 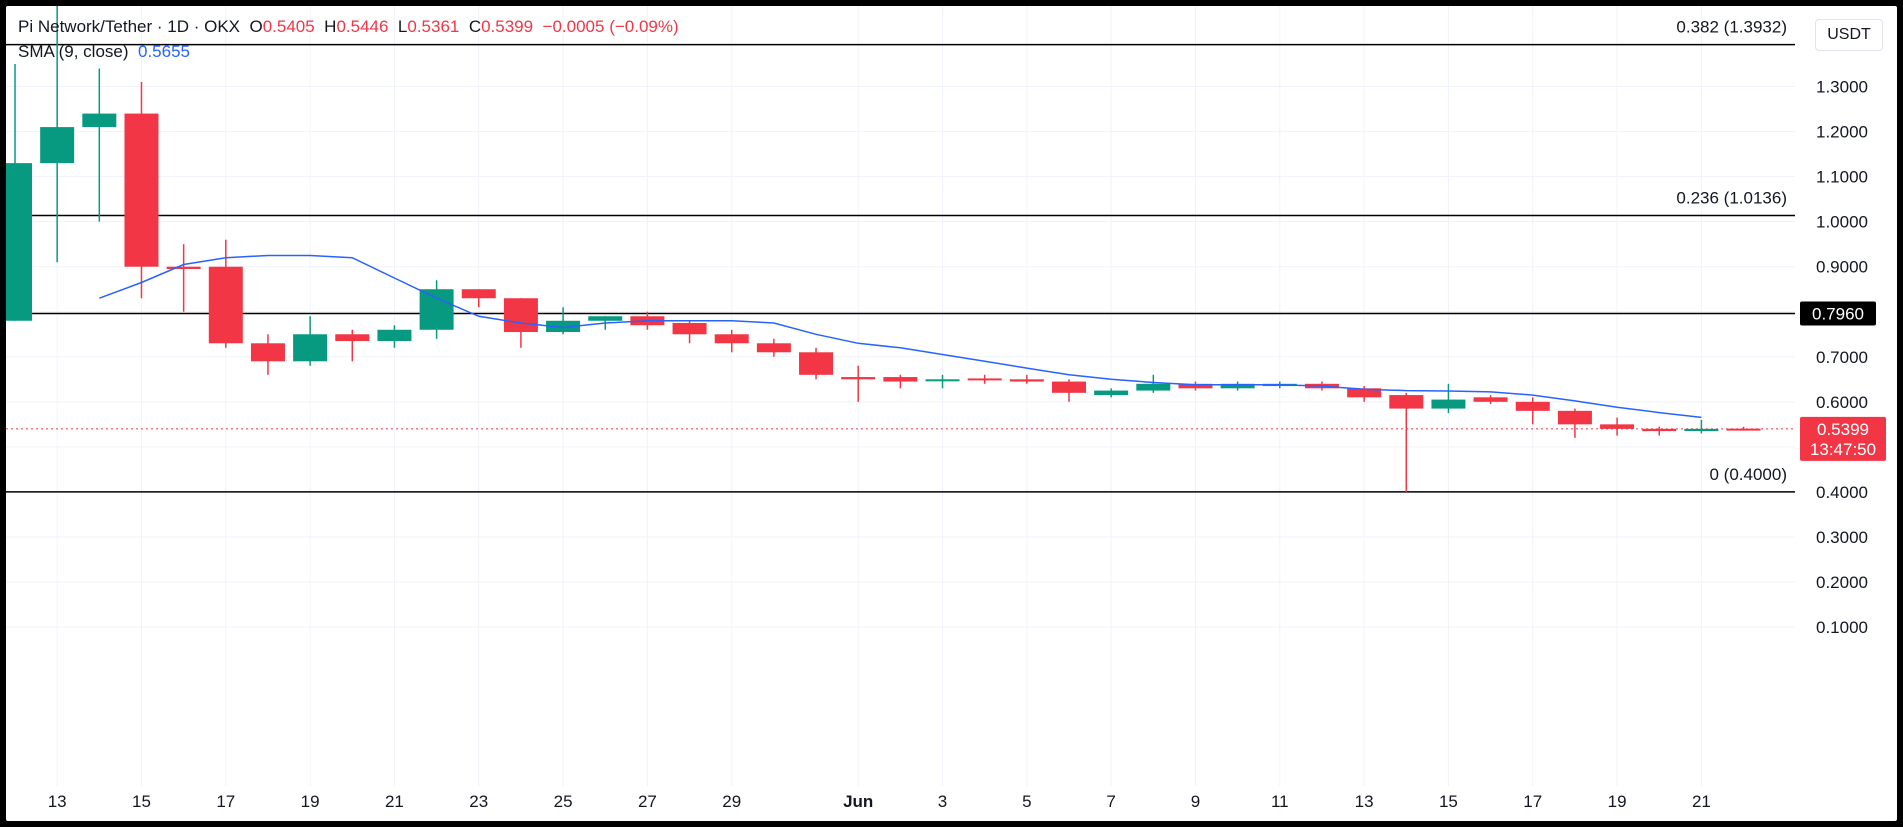 What do you see at coordinates (1843, 449) in the screenshot?
I see `last-price-tag-countdown: 13:47:50` at bounding box center [1843, 449].